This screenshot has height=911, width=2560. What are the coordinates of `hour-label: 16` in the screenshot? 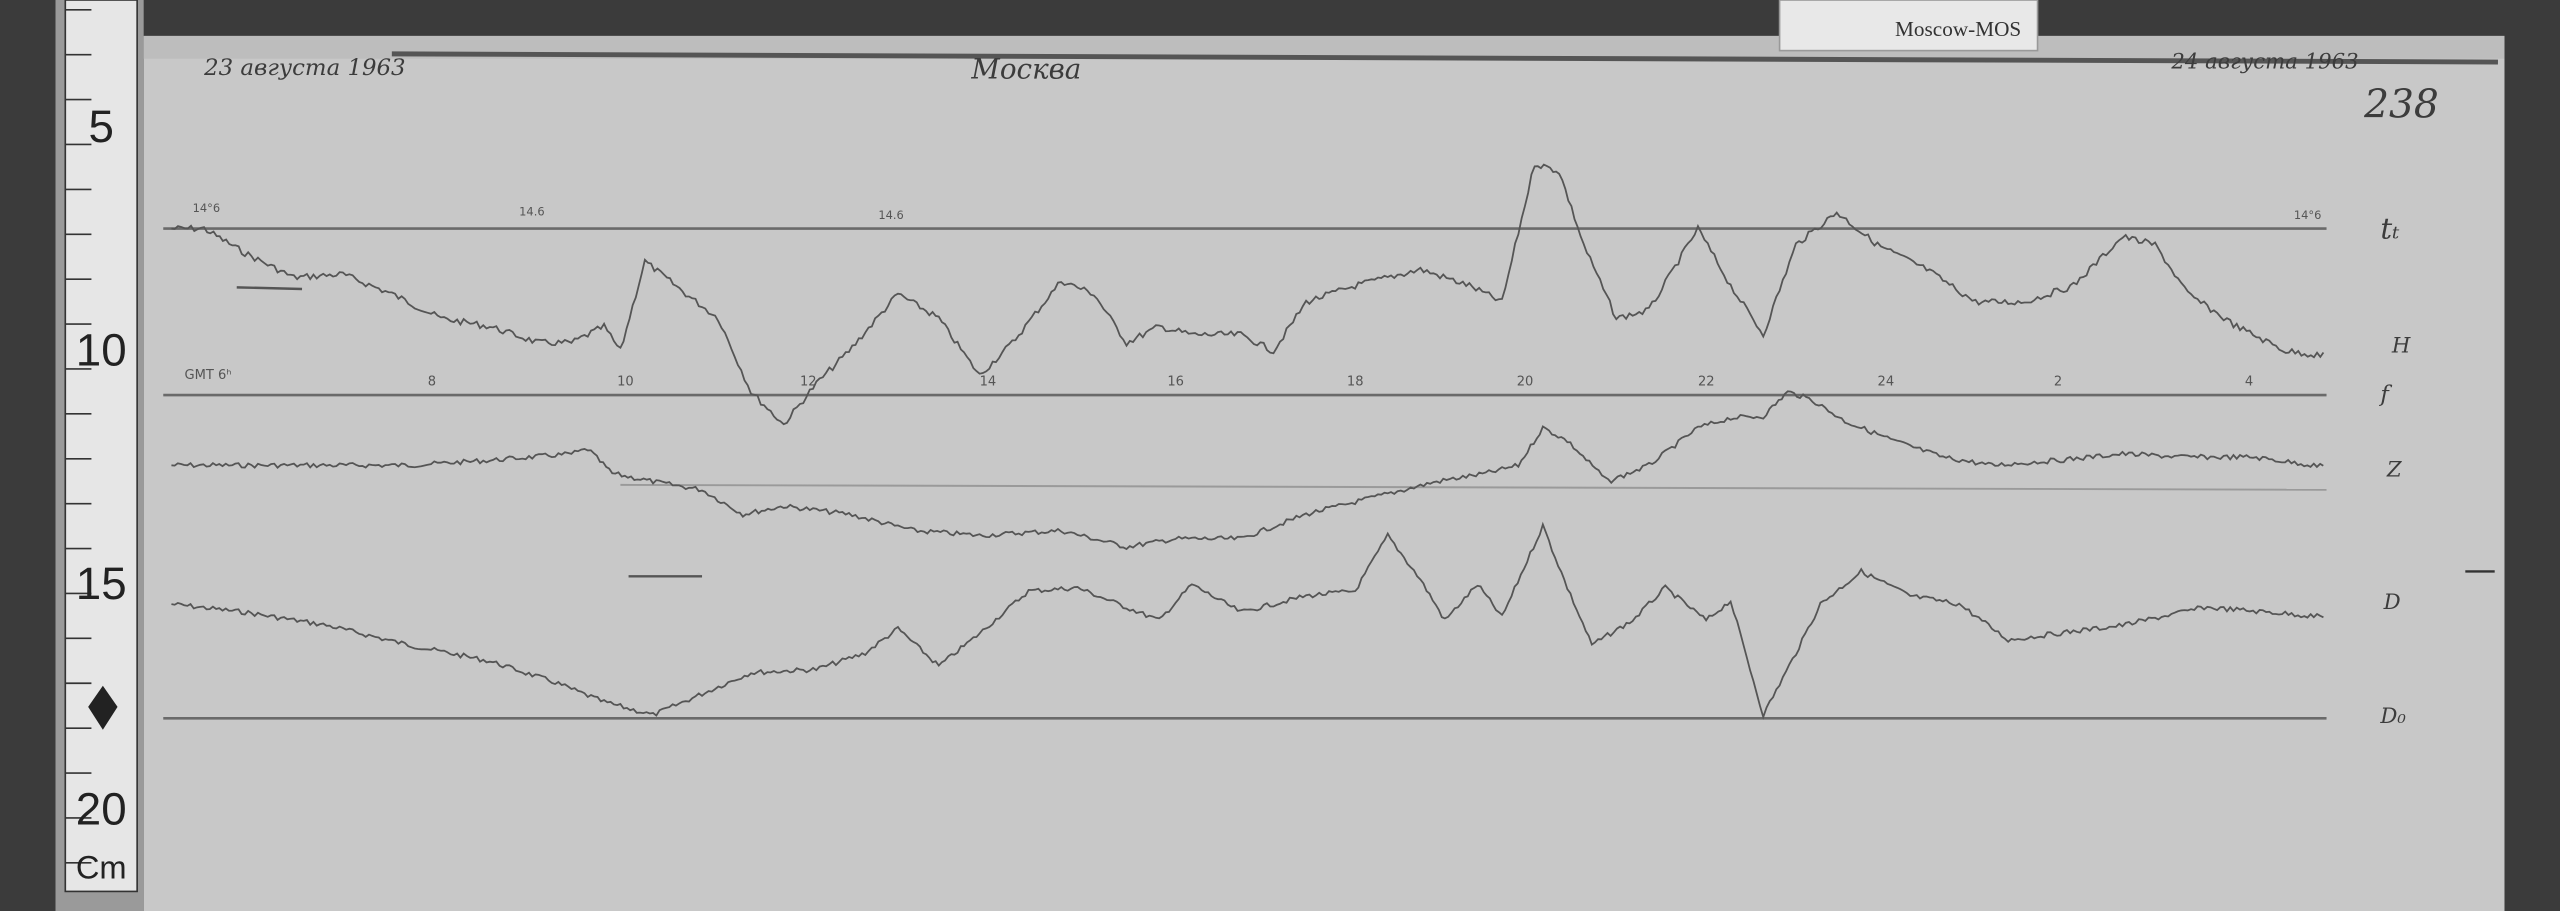 It's located at (1175, 381).